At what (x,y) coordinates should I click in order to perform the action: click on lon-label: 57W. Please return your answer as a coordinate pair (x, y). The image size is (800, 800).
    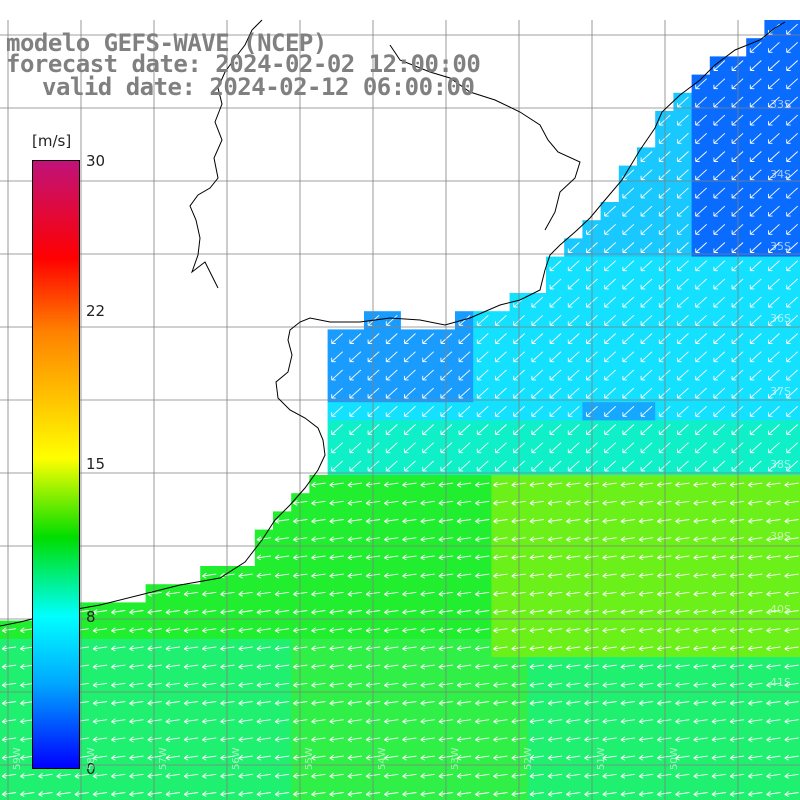
    Looking at the image, I should click on (163, 758).